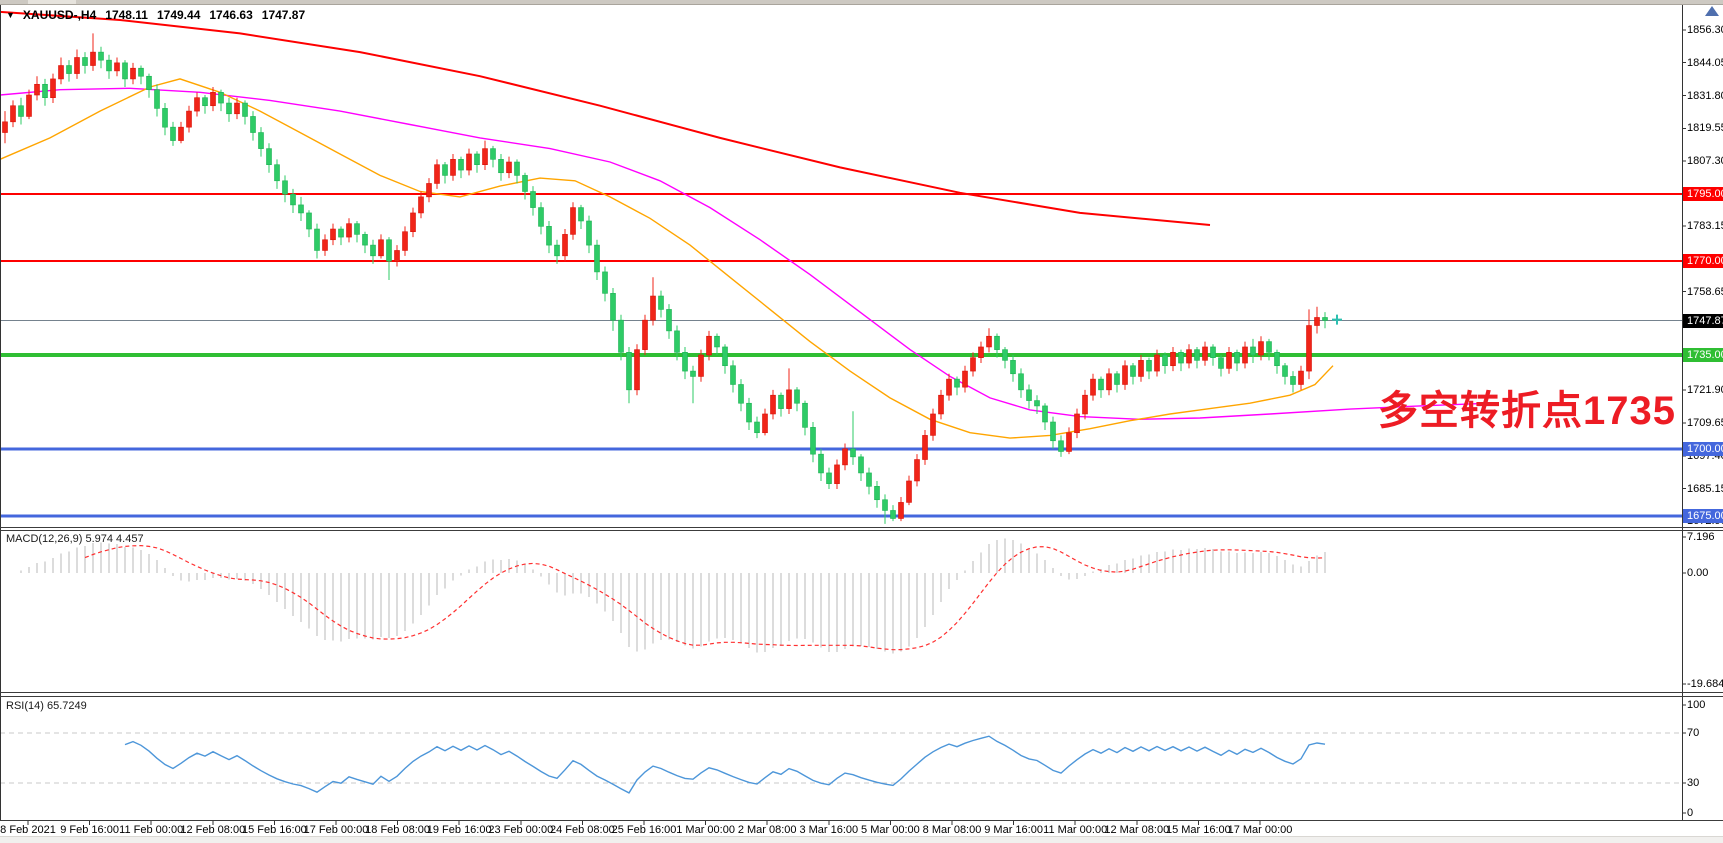 The width and height of the screenshot is (1723, 843). What do you see at coordinates (829, 830) in the screenshot?
I see `time-axis-label: 3 Mar 16:00` at bounding box center [829, 830].